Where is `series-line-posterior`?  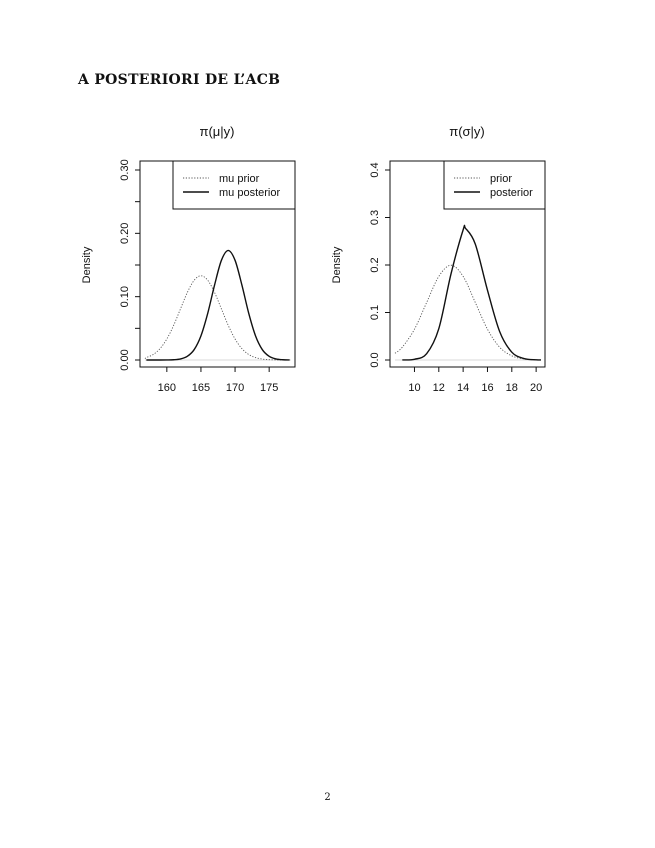 series-line-posterior is located at coordinates (472, 292).